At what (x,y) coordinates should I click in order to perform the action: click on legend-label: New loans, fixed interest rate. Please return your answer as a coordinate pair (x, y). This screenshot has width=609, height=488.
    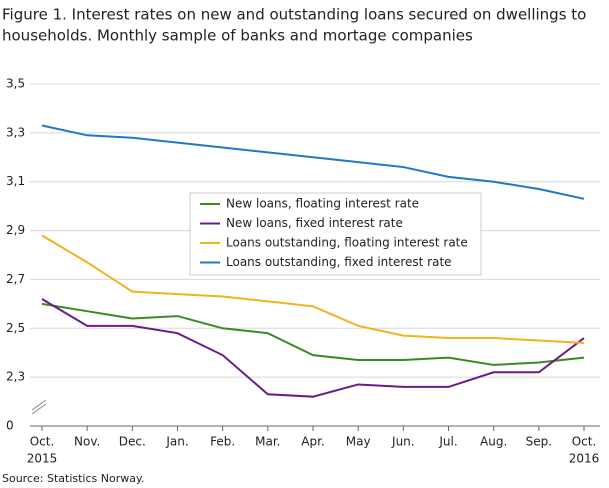
    Looking at the image, I should click on (314, 223).